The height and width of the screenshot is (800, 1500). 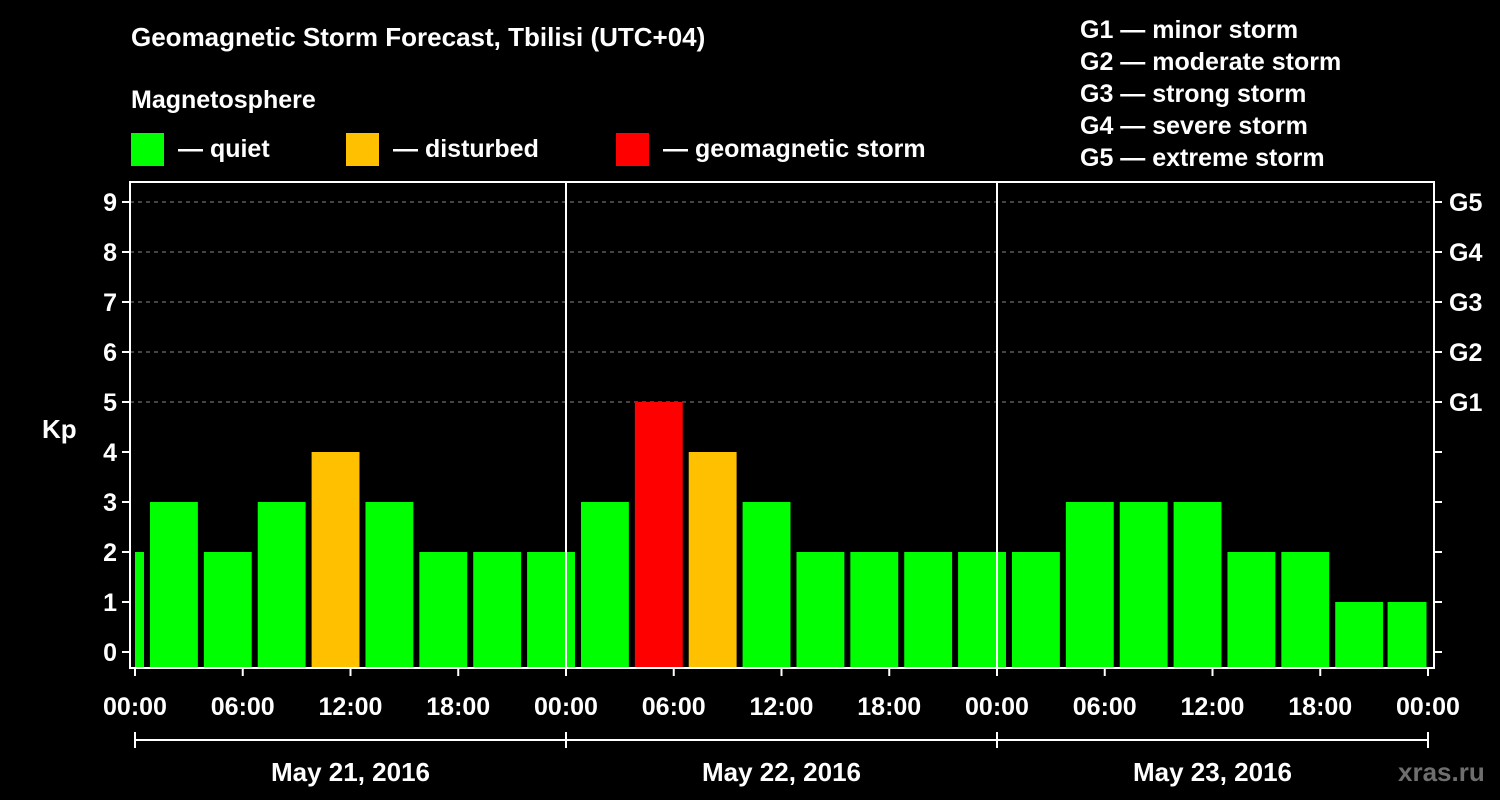 I want to click on legend-item-disturbed: — disturbed, so click(x=442, y=149).